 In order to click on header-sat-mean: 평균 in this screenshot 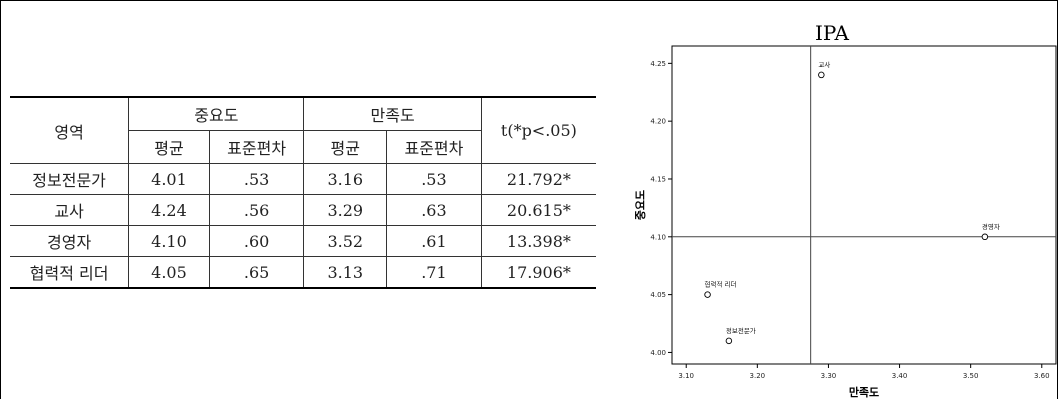, I will do `click(345, 147)`.